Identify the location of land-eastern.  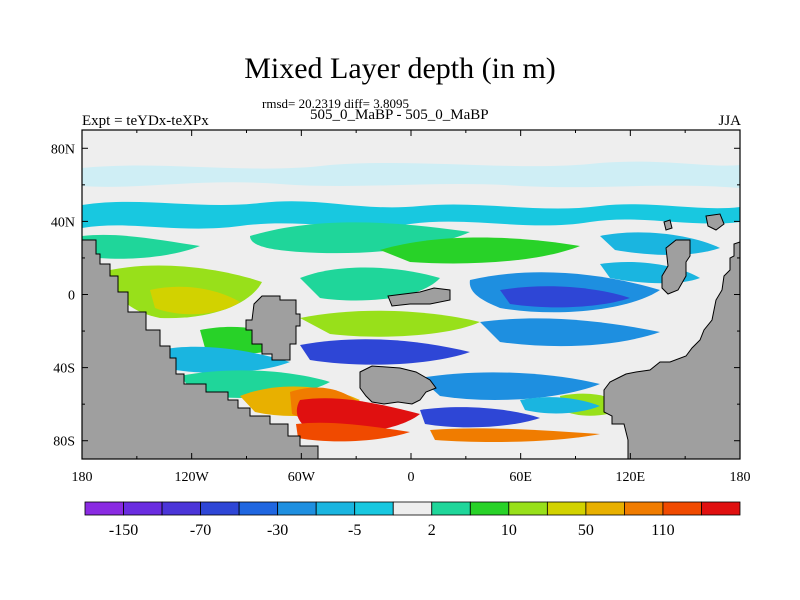
(671, 350).